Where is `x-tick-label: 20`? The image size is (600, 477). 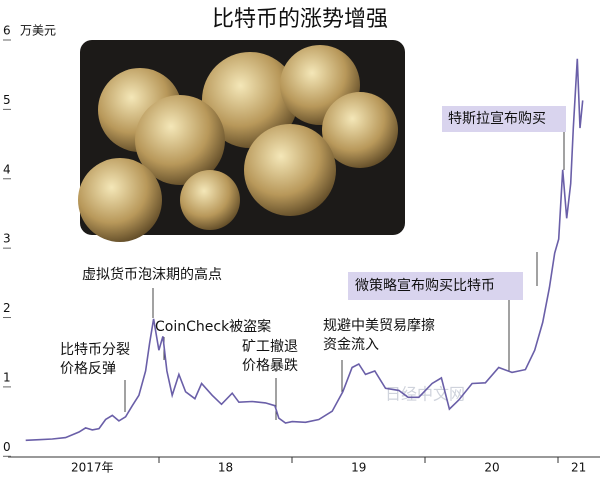 x-tick-label: 20 is located at coordinates (491, 468).